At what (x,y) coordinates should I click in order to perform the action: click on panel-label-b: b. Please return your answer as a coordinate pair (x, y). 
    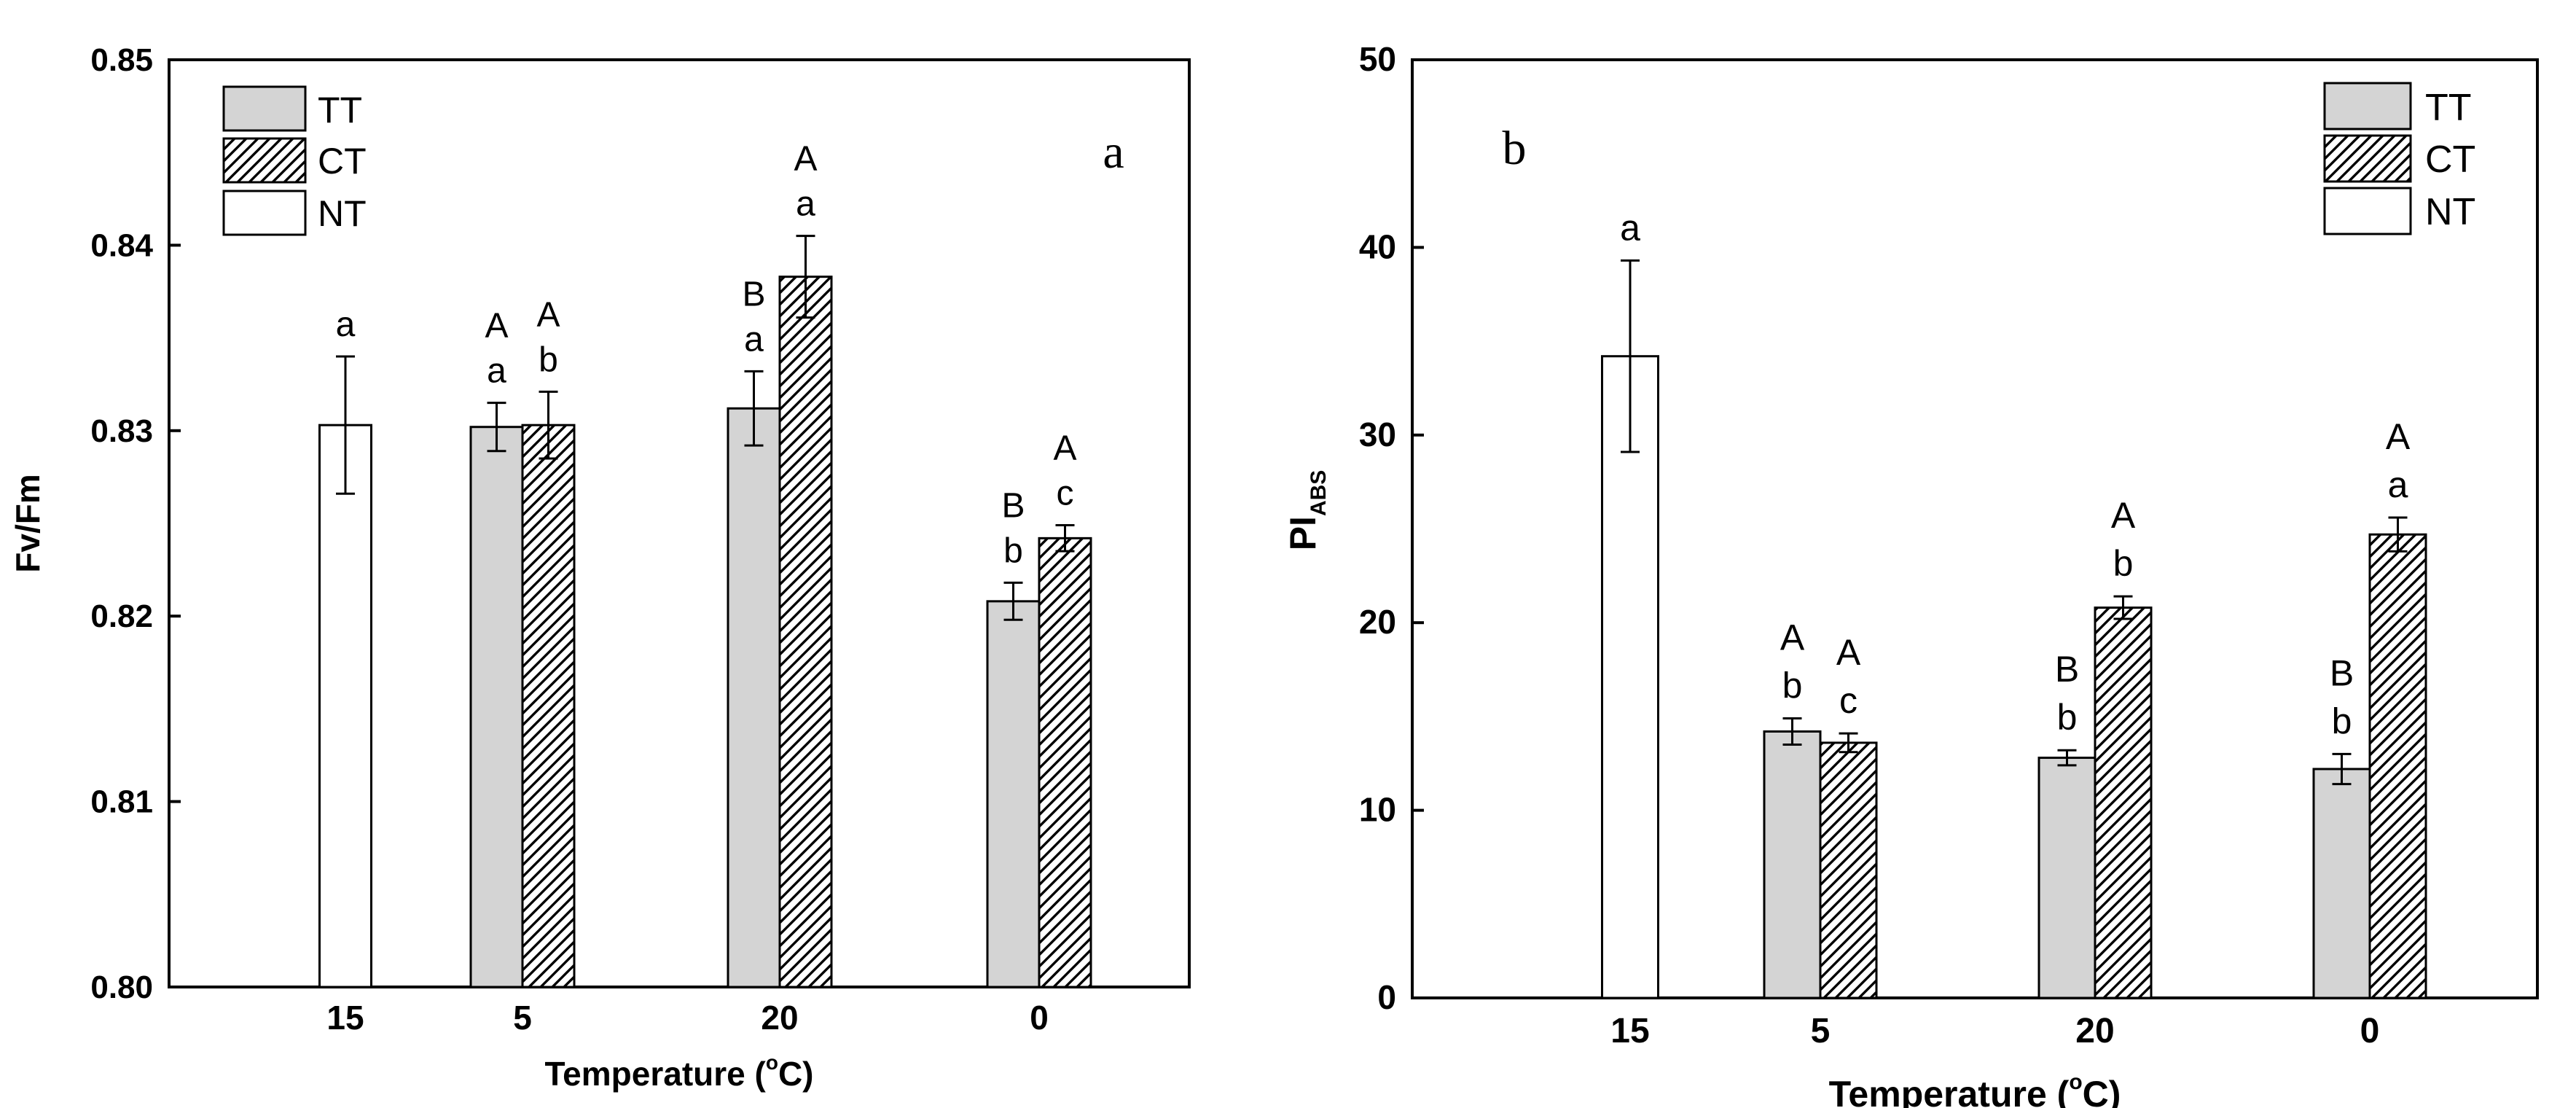
    Looking at the image, I should click on (1515, 148).